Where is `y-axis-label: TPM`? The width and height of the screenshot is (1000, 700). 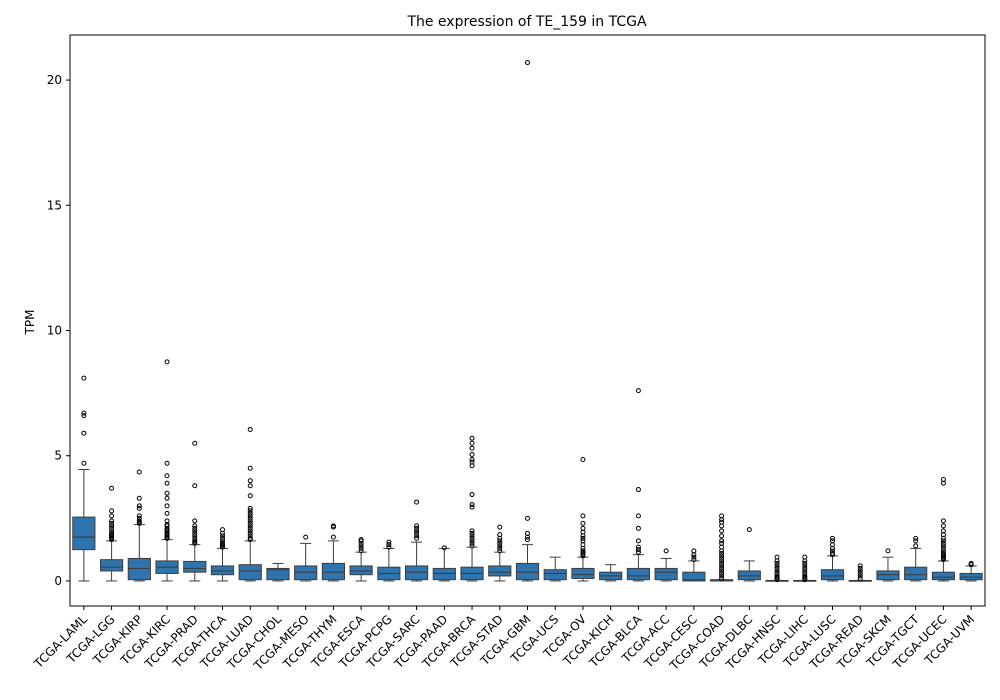
y-axis-label: TPM is located at coordinates (30, 323).